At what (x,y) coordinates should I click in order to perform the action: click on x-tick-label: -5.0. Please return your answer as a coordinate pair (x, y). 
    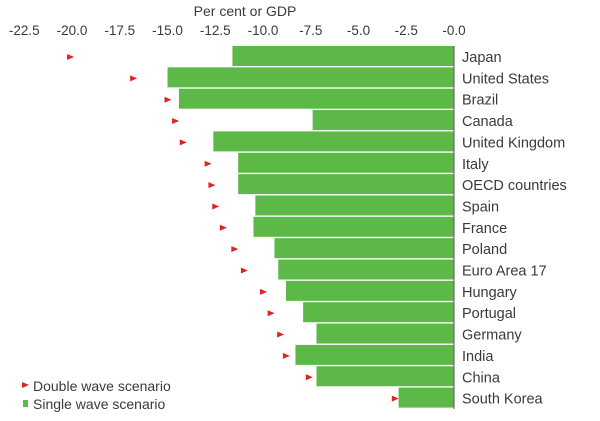
    Looking at the image, I should click on (358, 30).